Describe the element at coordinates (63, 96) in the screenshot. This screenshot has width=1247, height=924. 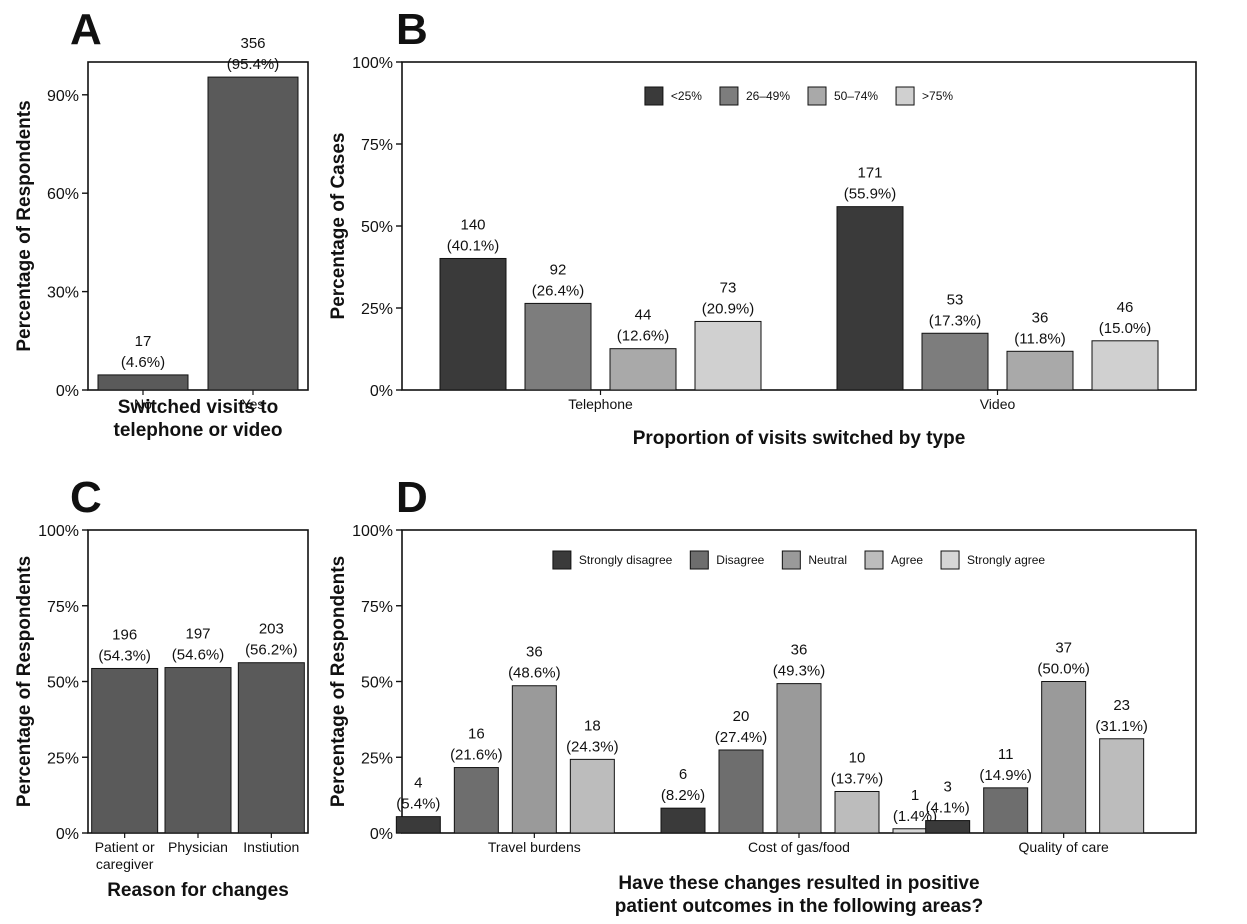
I see `y-tick-label: 90%` at that location.